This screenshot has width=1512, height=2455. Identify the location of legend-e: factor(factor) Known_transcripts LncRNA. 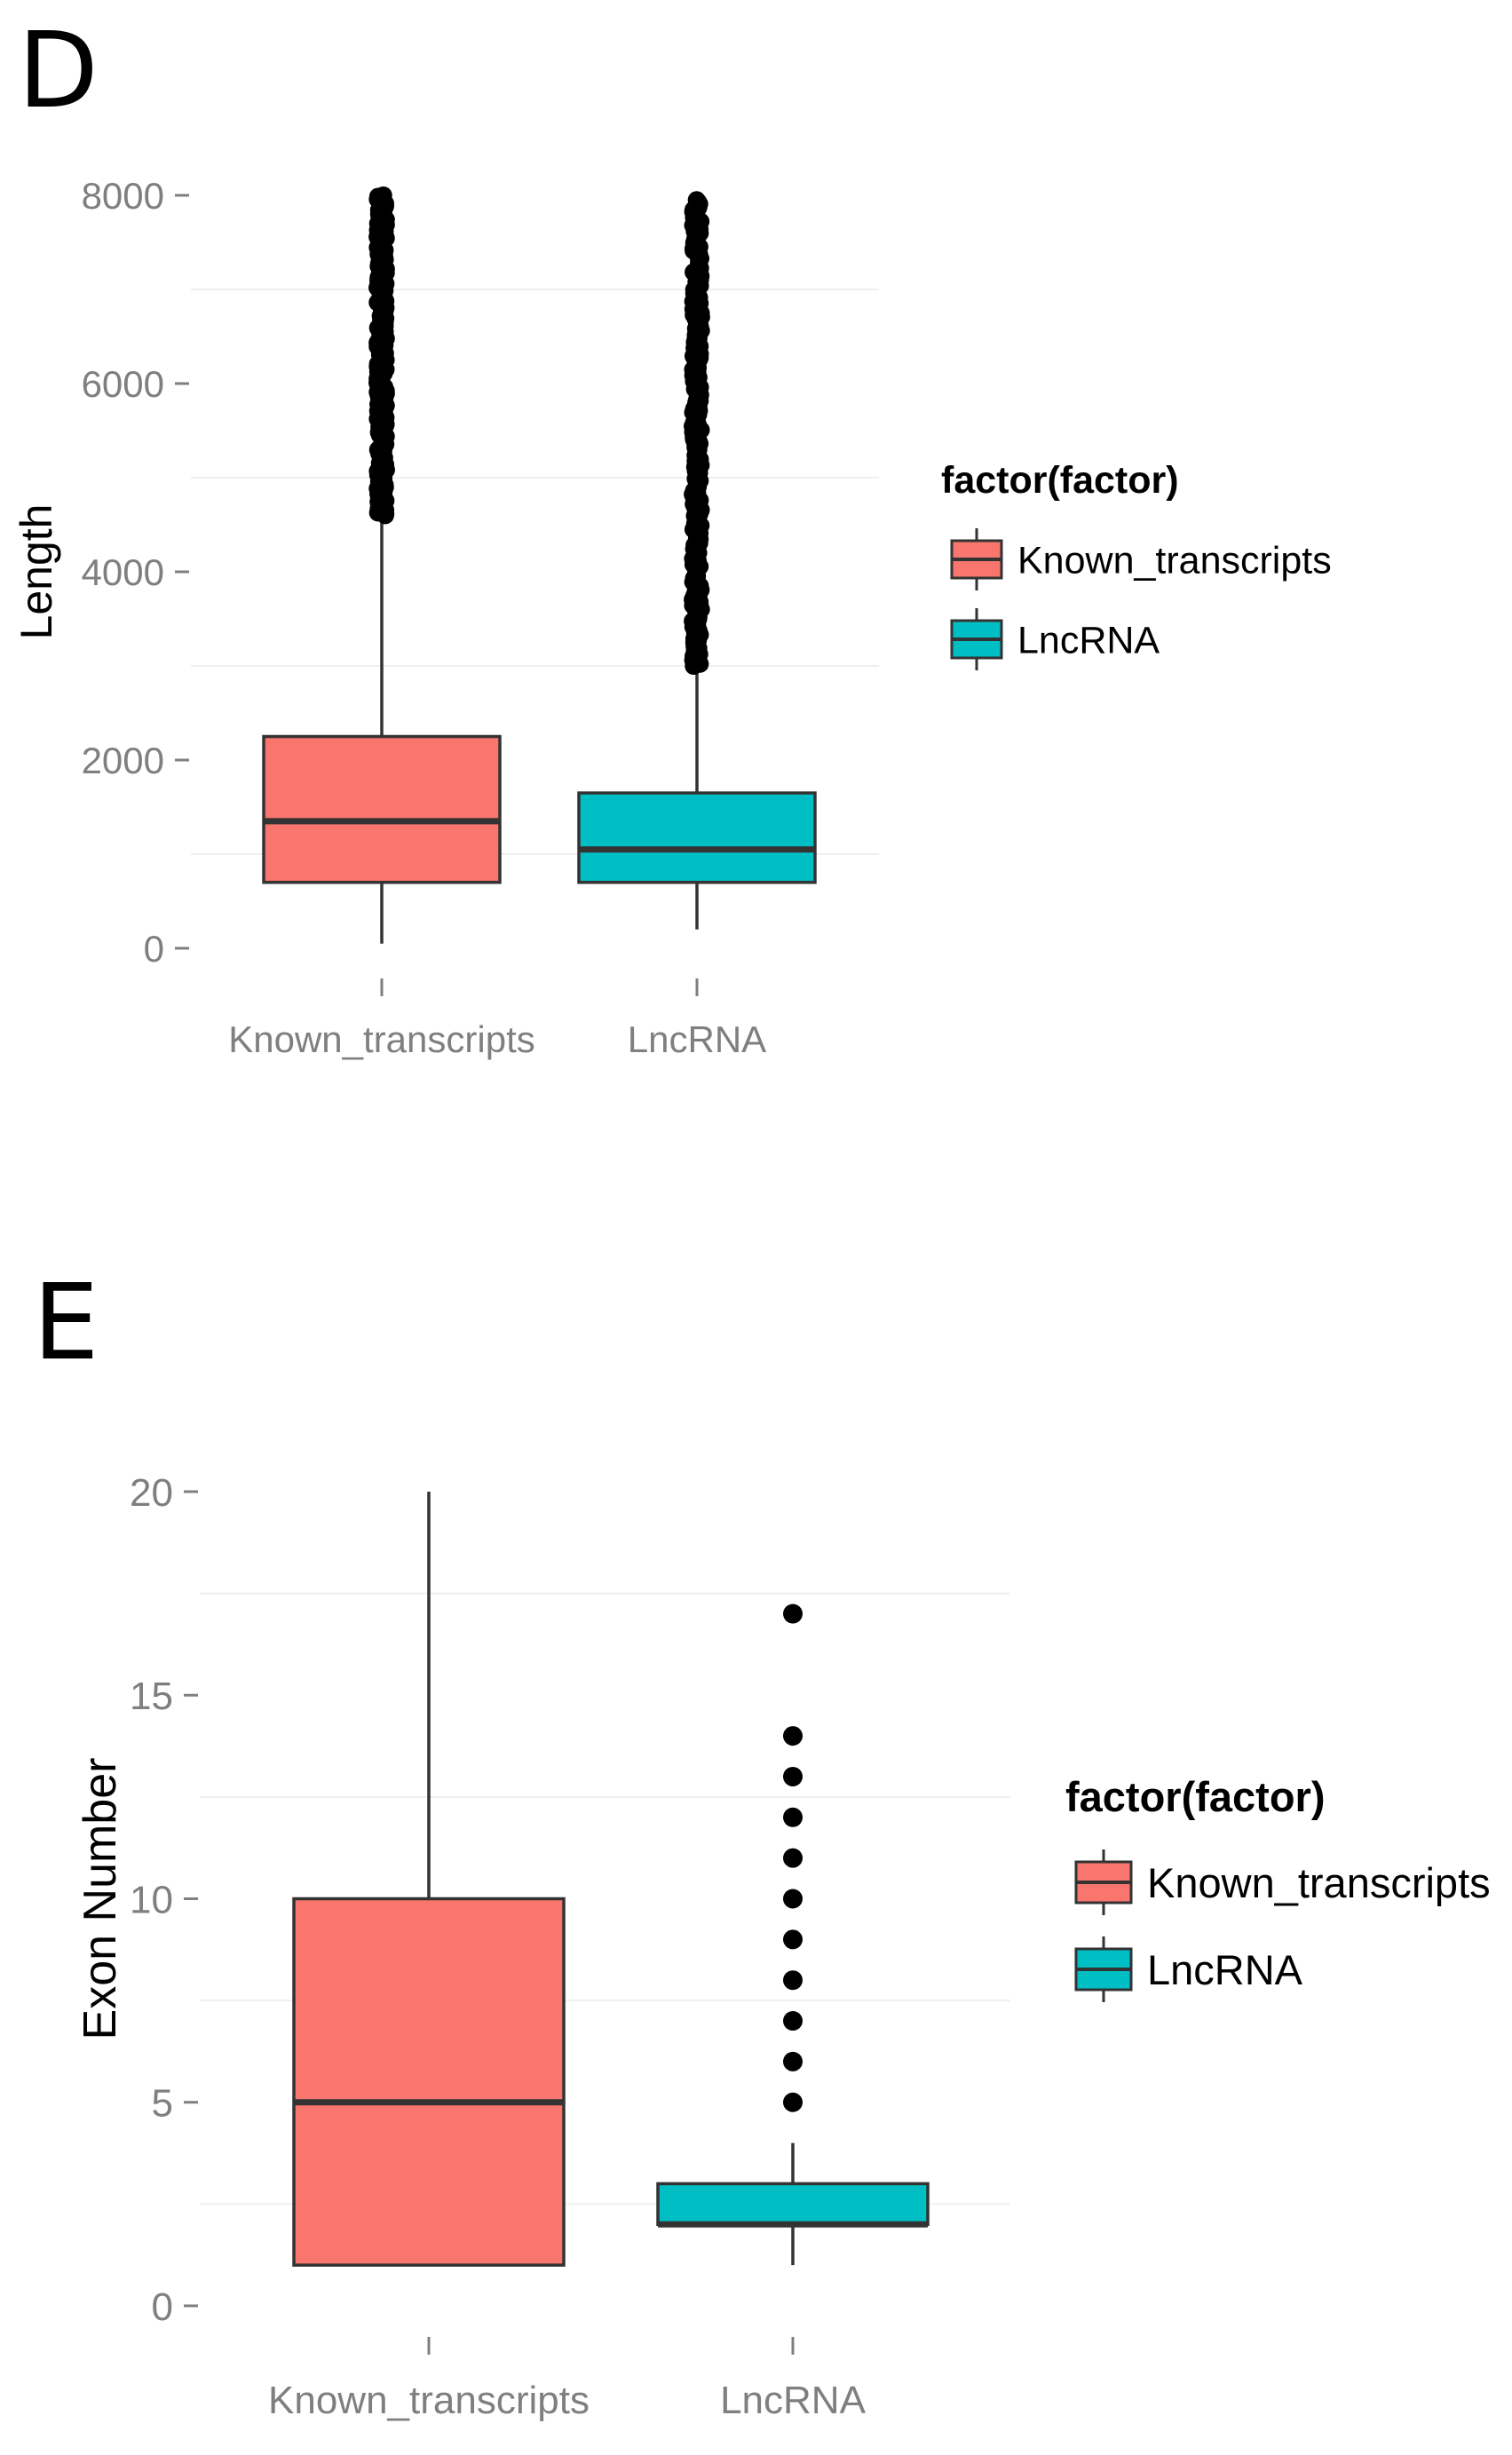
(1278, 1887).